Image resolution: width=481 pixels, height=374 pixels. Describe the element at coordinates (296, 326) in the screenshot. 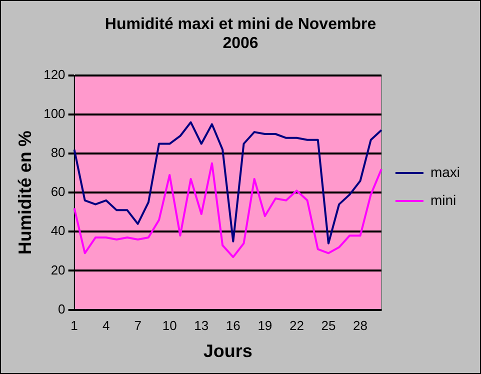

I see `x-tick-label: 22` at that location.